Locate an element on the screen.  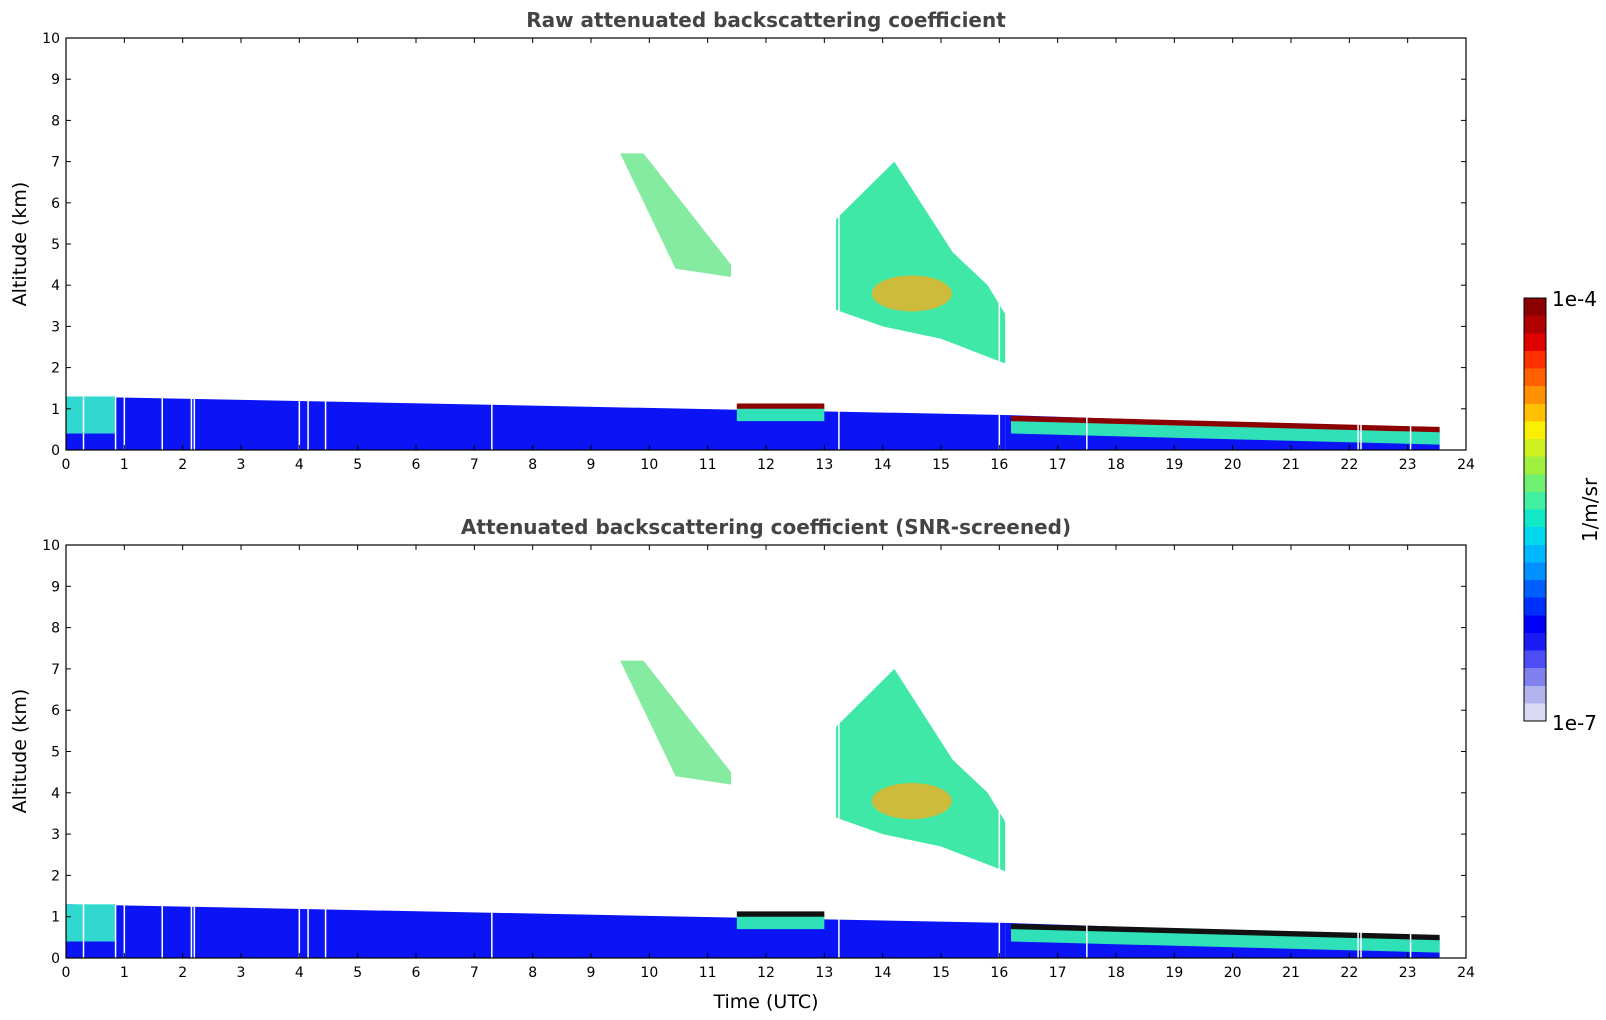
x-tick-label: 18 is located at coordinates (1116, 973).